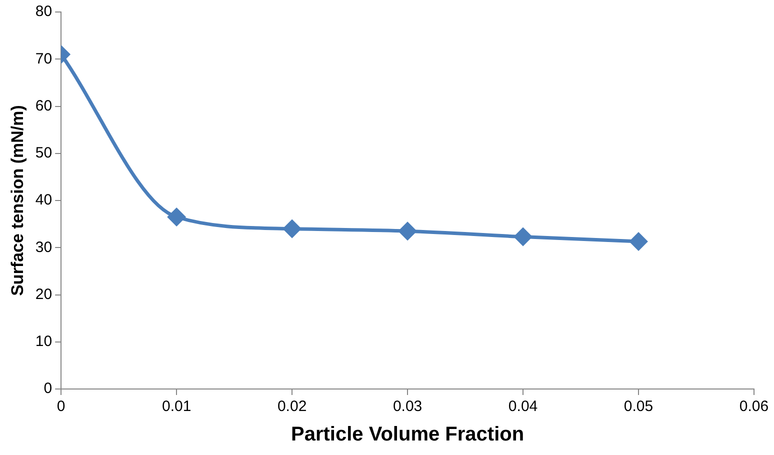  What do you see at coordinates (754, 407) in the screenshot?
I see `x-tick-label: 0.06` at bounding box center [754, 407].